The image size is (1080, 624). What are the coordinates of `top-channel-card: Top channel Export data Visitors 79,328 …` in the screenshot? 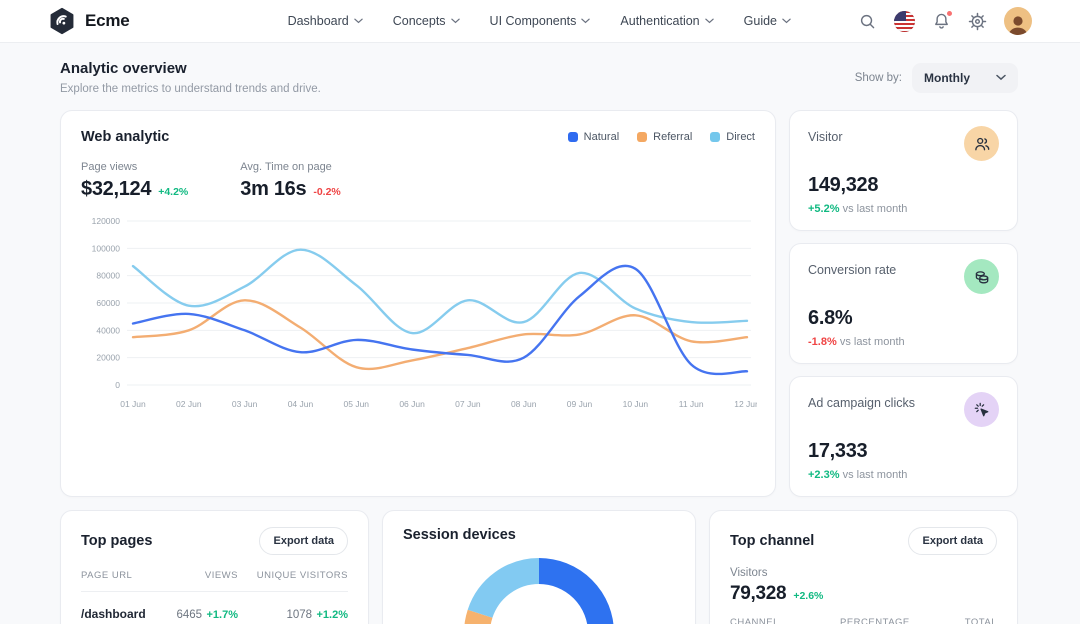 It's located at (863, 567).